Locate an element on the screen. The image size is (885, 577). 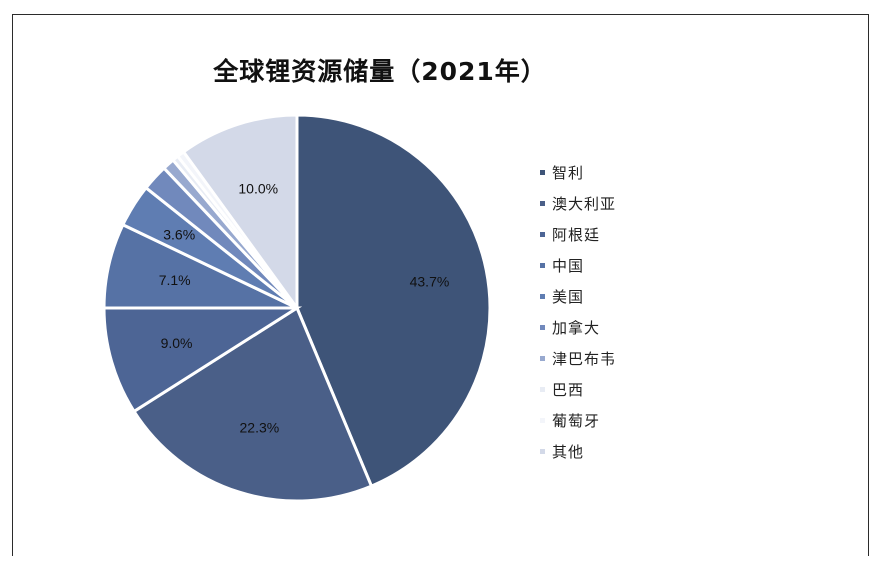
legend-item-6: 加拿大 is located at coordinates (578, 327).